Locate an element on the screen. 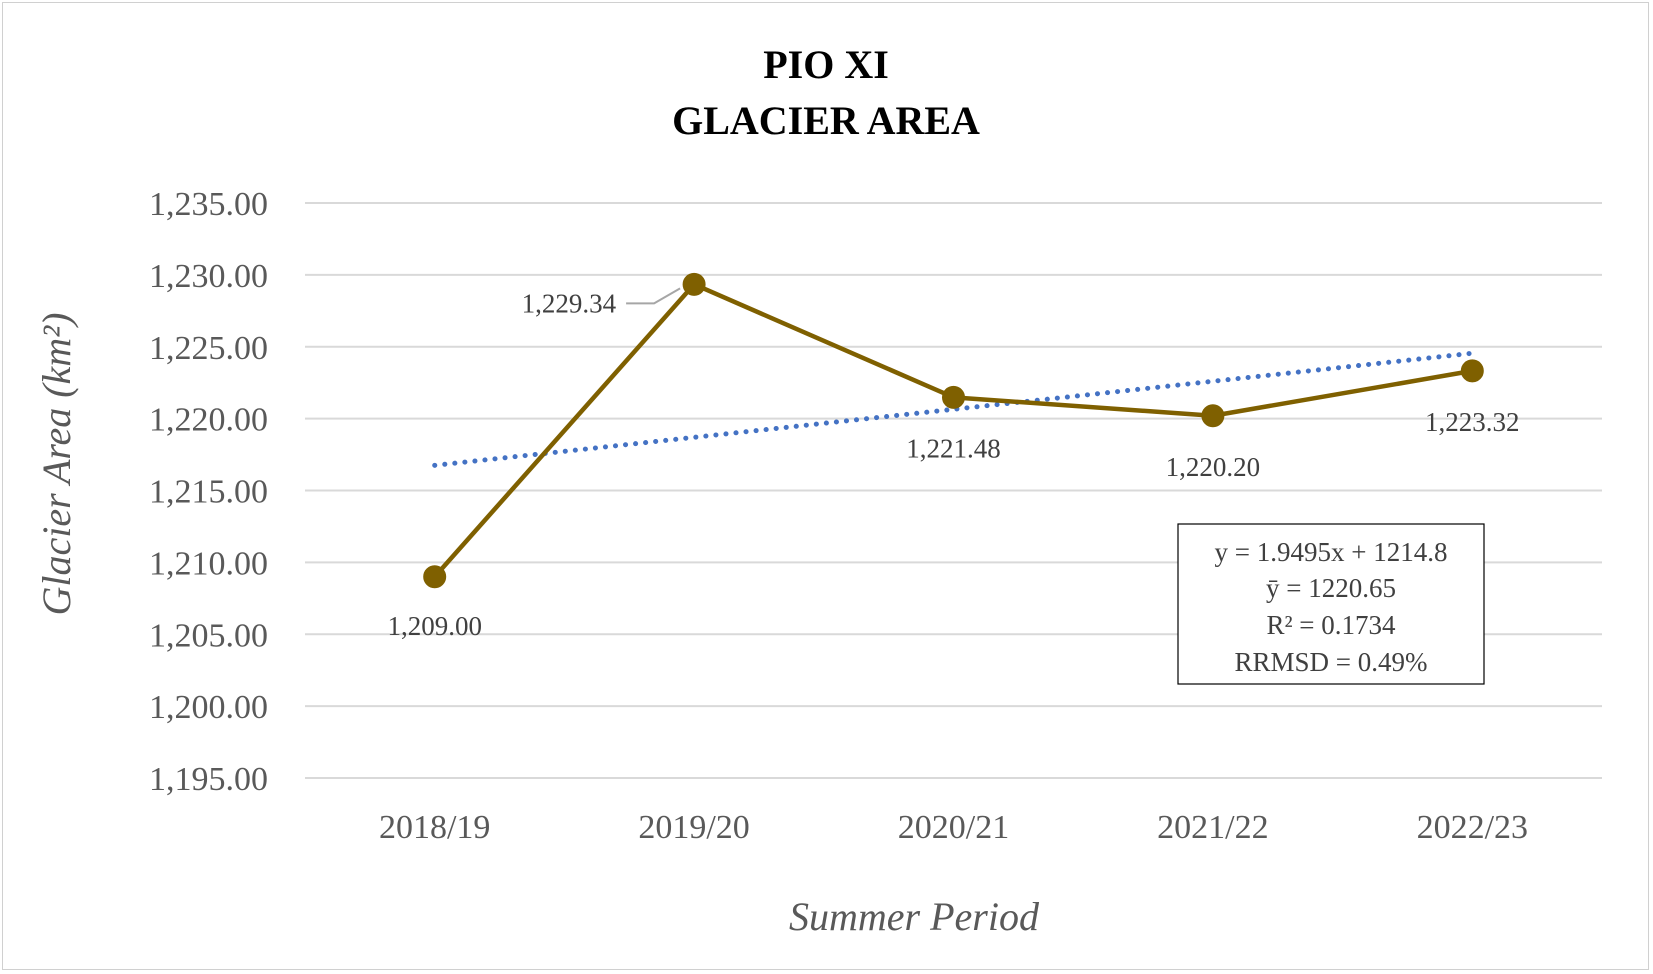 The height and width of the screenshot is (974, 1653). stats-mean: ȳ = 1220.65 is located at coordinates (1331, 588).